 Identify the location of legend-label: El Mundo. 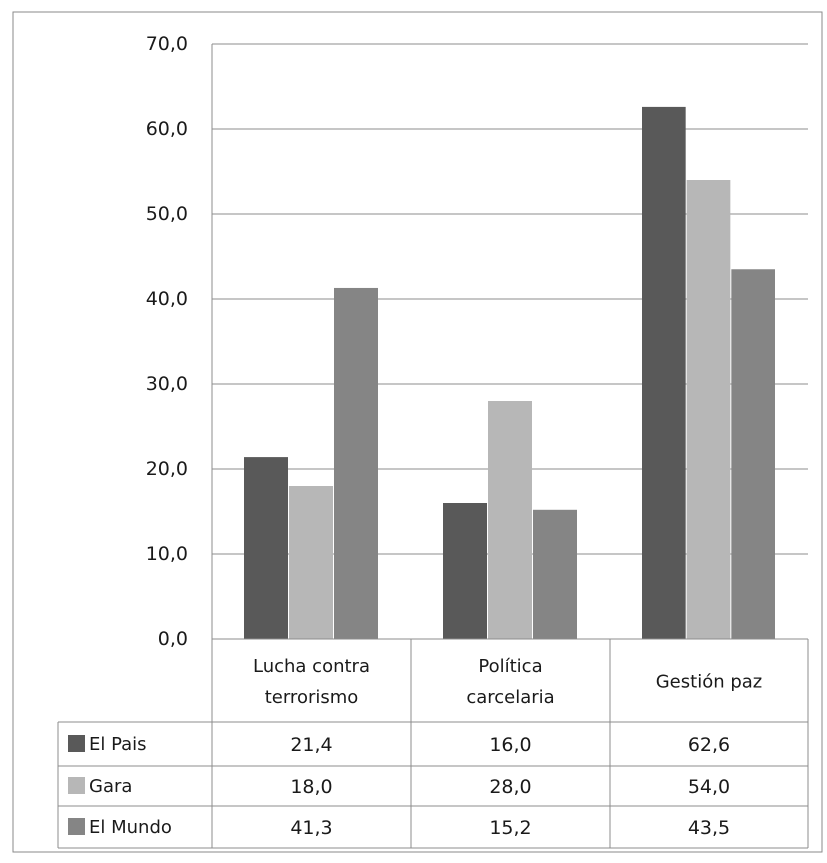
(130, 827).